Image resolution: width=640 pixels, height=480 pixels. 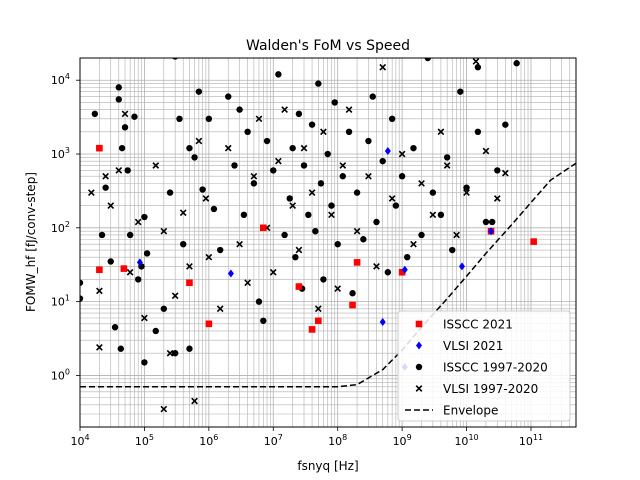 What do you see at coordinates (31, 242) in the screenshot?
I see `y-axis-label: FOMW_hf [fJ/conv-step]` at bounding box center [31, 242].